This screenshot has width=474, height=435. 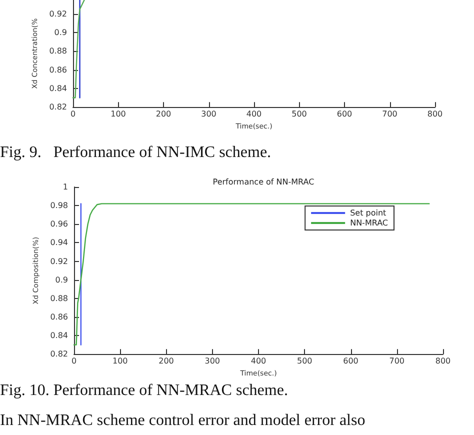 What do you see at coordinates (59, 224) in the screenshot?
I see `y-tick-label: 0.96` at bounding box center [59, 224].